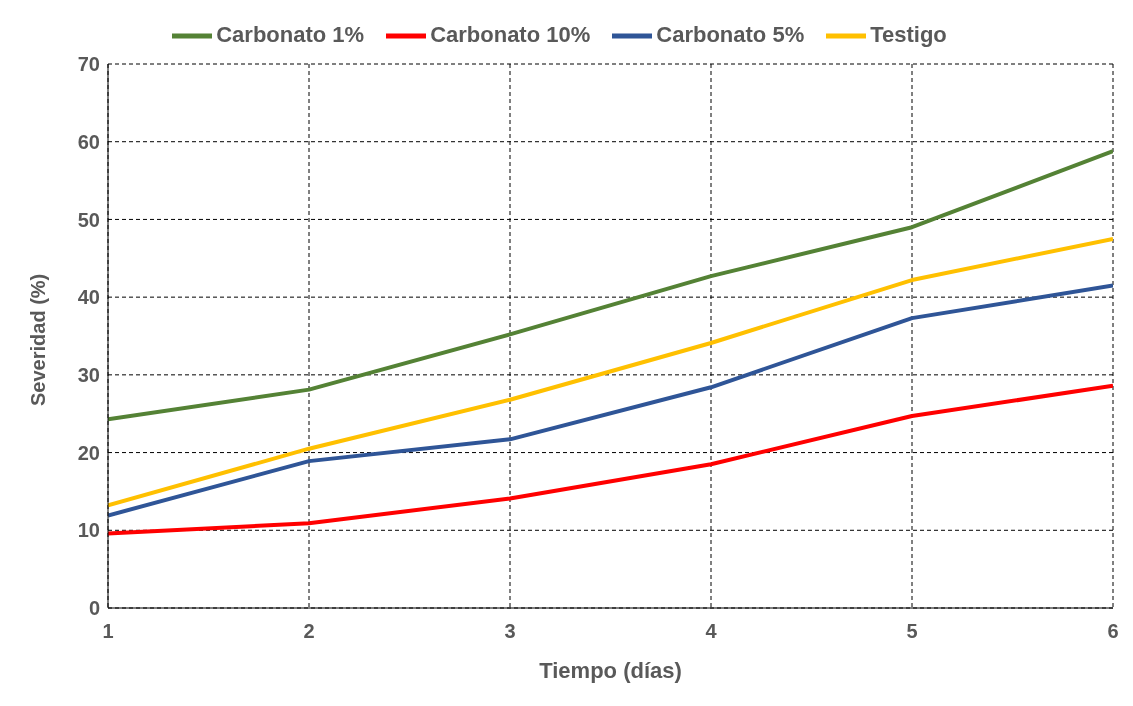 This screenshot has height=706, width=1133. Describe the element at coordinates (88, 530) in the screenshot. I see `y-tick-label: 10` at that location.